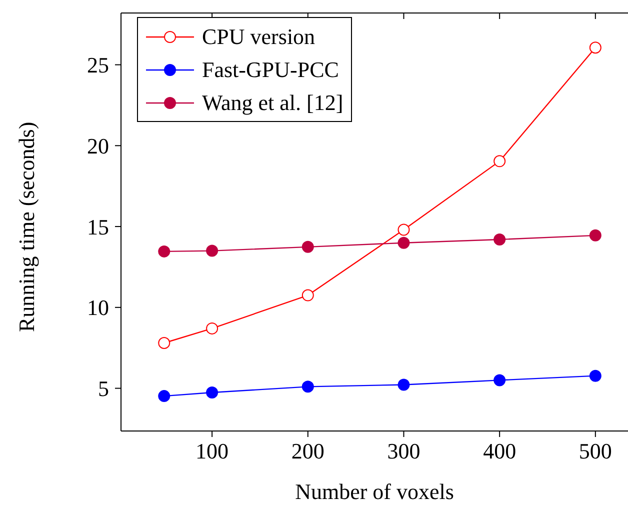 The image size is (628, 511). What do you see at coordinates (270, 70) in the screenshot?
I see `legend-label: Fast-GPU-PCC` at bounding box center [270, 70].